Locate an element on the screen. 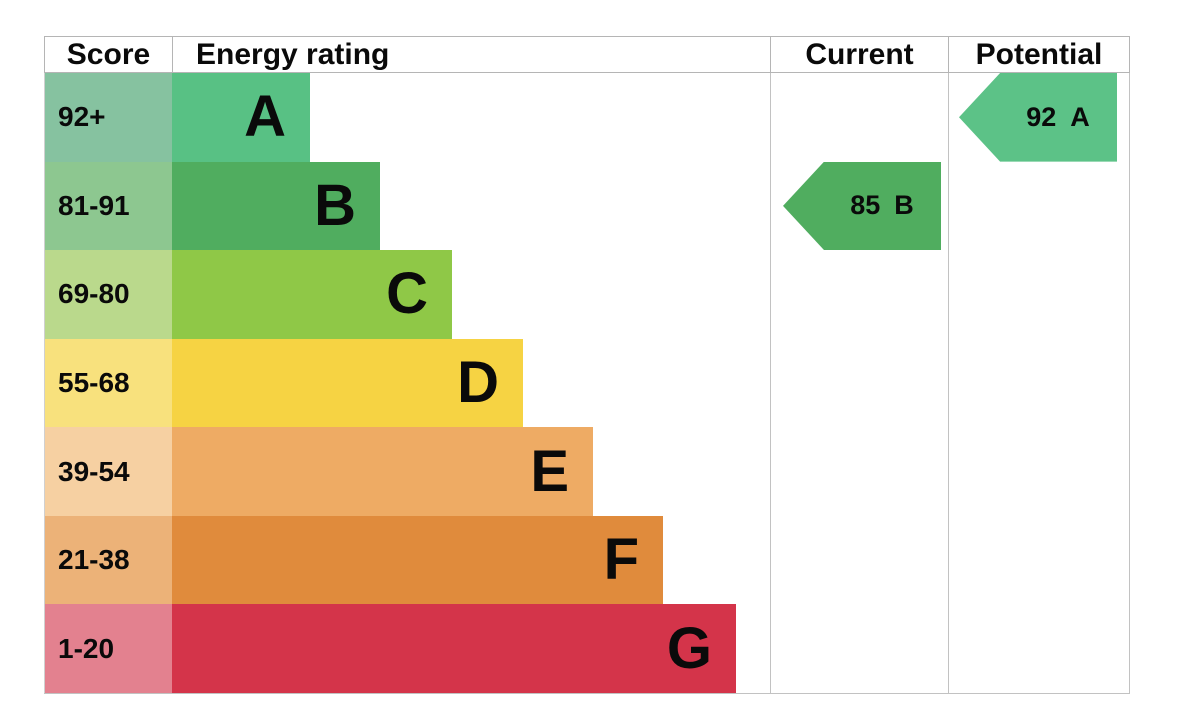 The height and width of the screenshot is (722, 1179). energy-rating-cell: E is located at coordinates (471, 471).